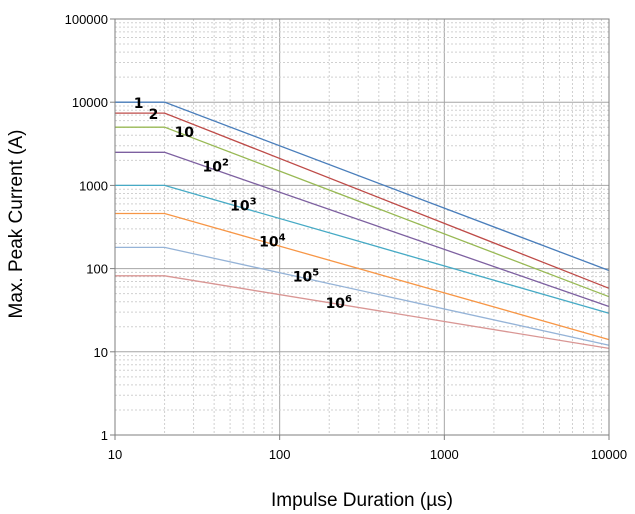  What do you see at coordinates (444, 454) in the screenshot?
I see `x-tick-label: 1000` at bounding box center [444, 454].